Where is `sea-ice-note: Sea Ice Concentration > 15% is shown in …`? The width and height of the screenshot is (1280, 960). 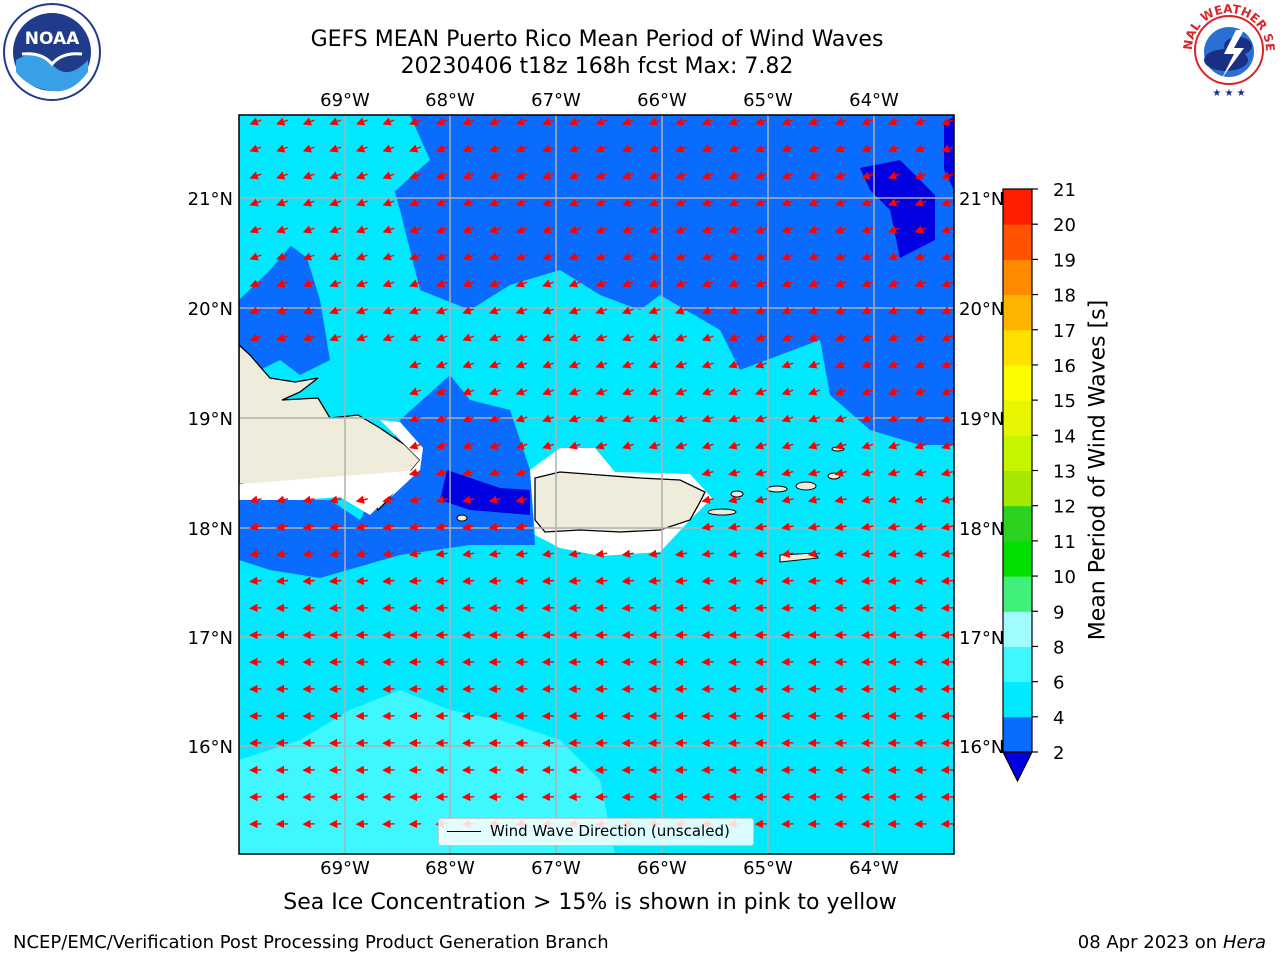 sea-ice-note: Sea Ice Concentration > 15% is shown in … is located at coordinates (590, 902).